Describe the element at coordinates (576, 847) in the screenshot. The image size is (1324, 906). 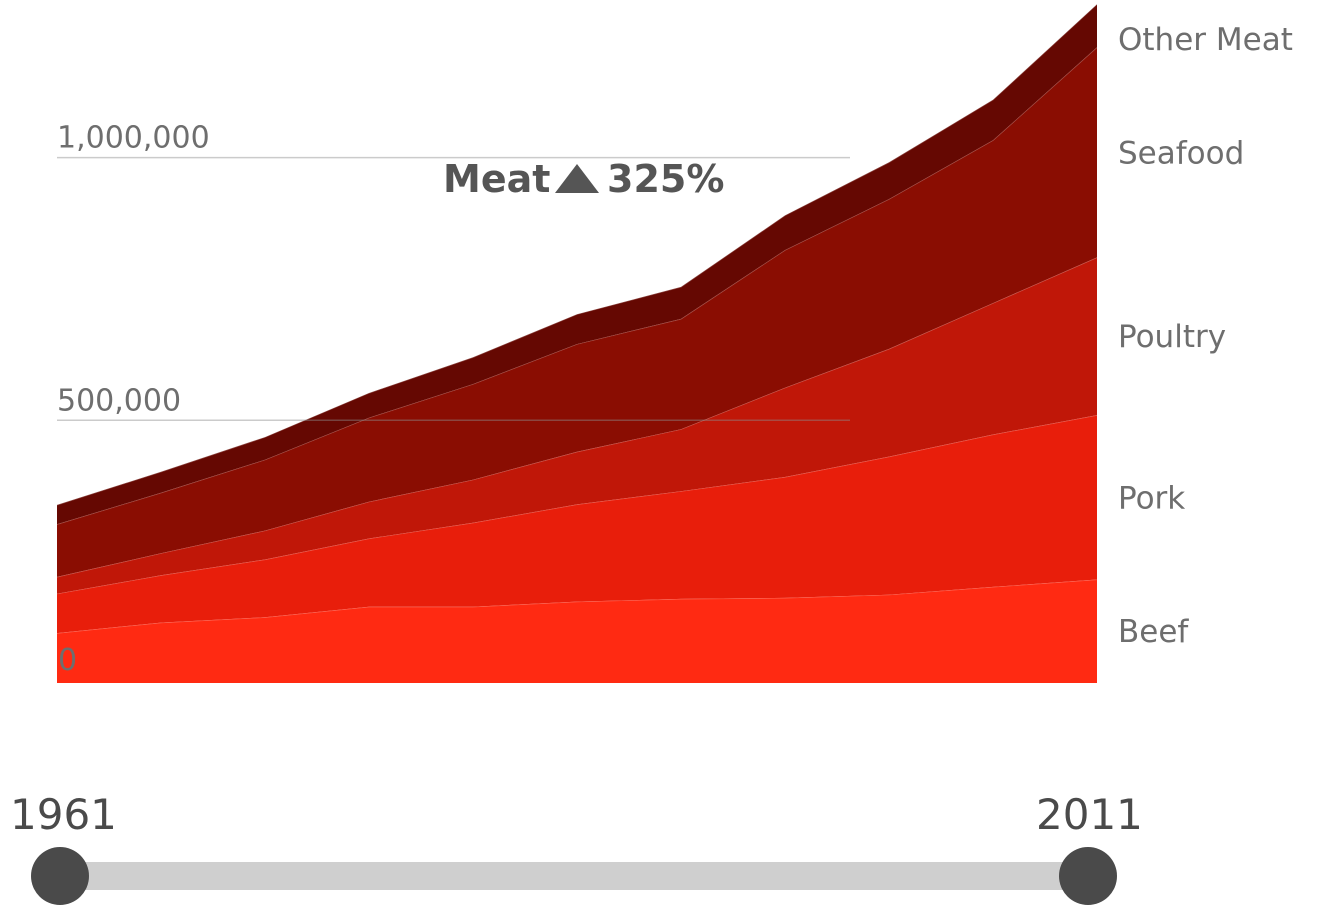
I see `year-range-slider: 1961 2011` at that location.